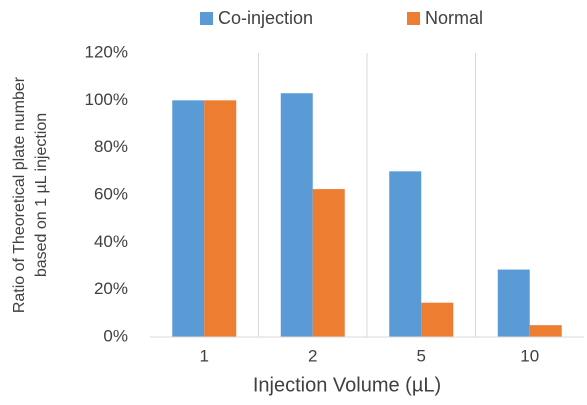 This screenshot has height=405, width=587. What do you see at coordinates (106, 51) in the screenshot?
I see `y-tick-label: 120%` at bounding box center [106, 51].